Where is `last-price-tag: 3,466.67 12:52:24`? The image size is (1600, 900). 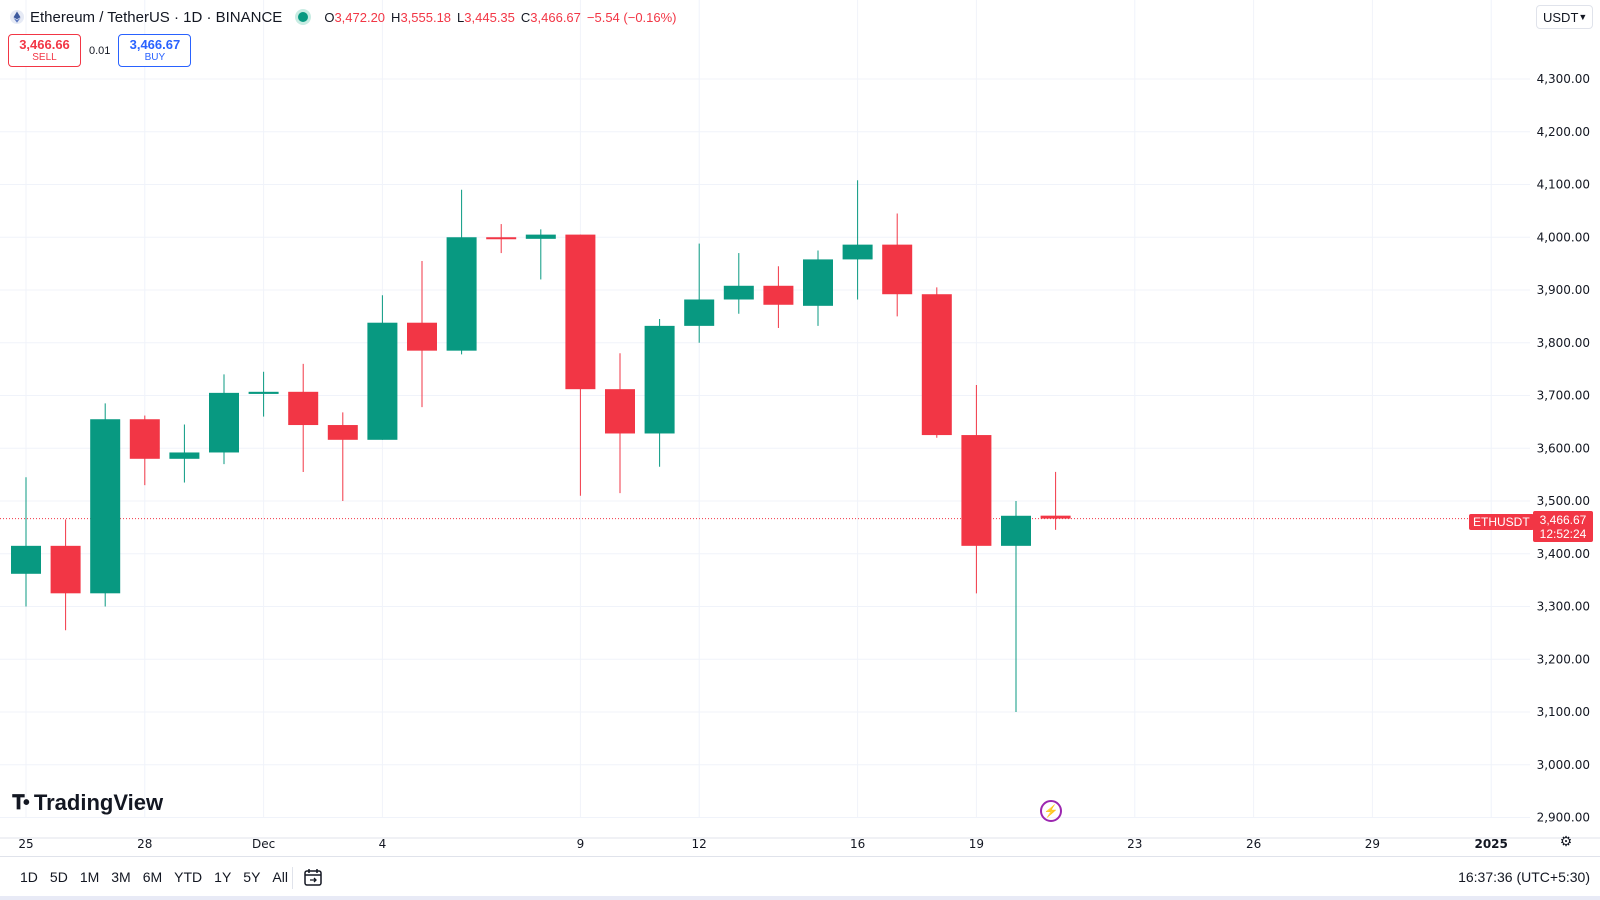
last-price-tag: 3,466.67 12:52:24 is located at coordinates (1563, 526).